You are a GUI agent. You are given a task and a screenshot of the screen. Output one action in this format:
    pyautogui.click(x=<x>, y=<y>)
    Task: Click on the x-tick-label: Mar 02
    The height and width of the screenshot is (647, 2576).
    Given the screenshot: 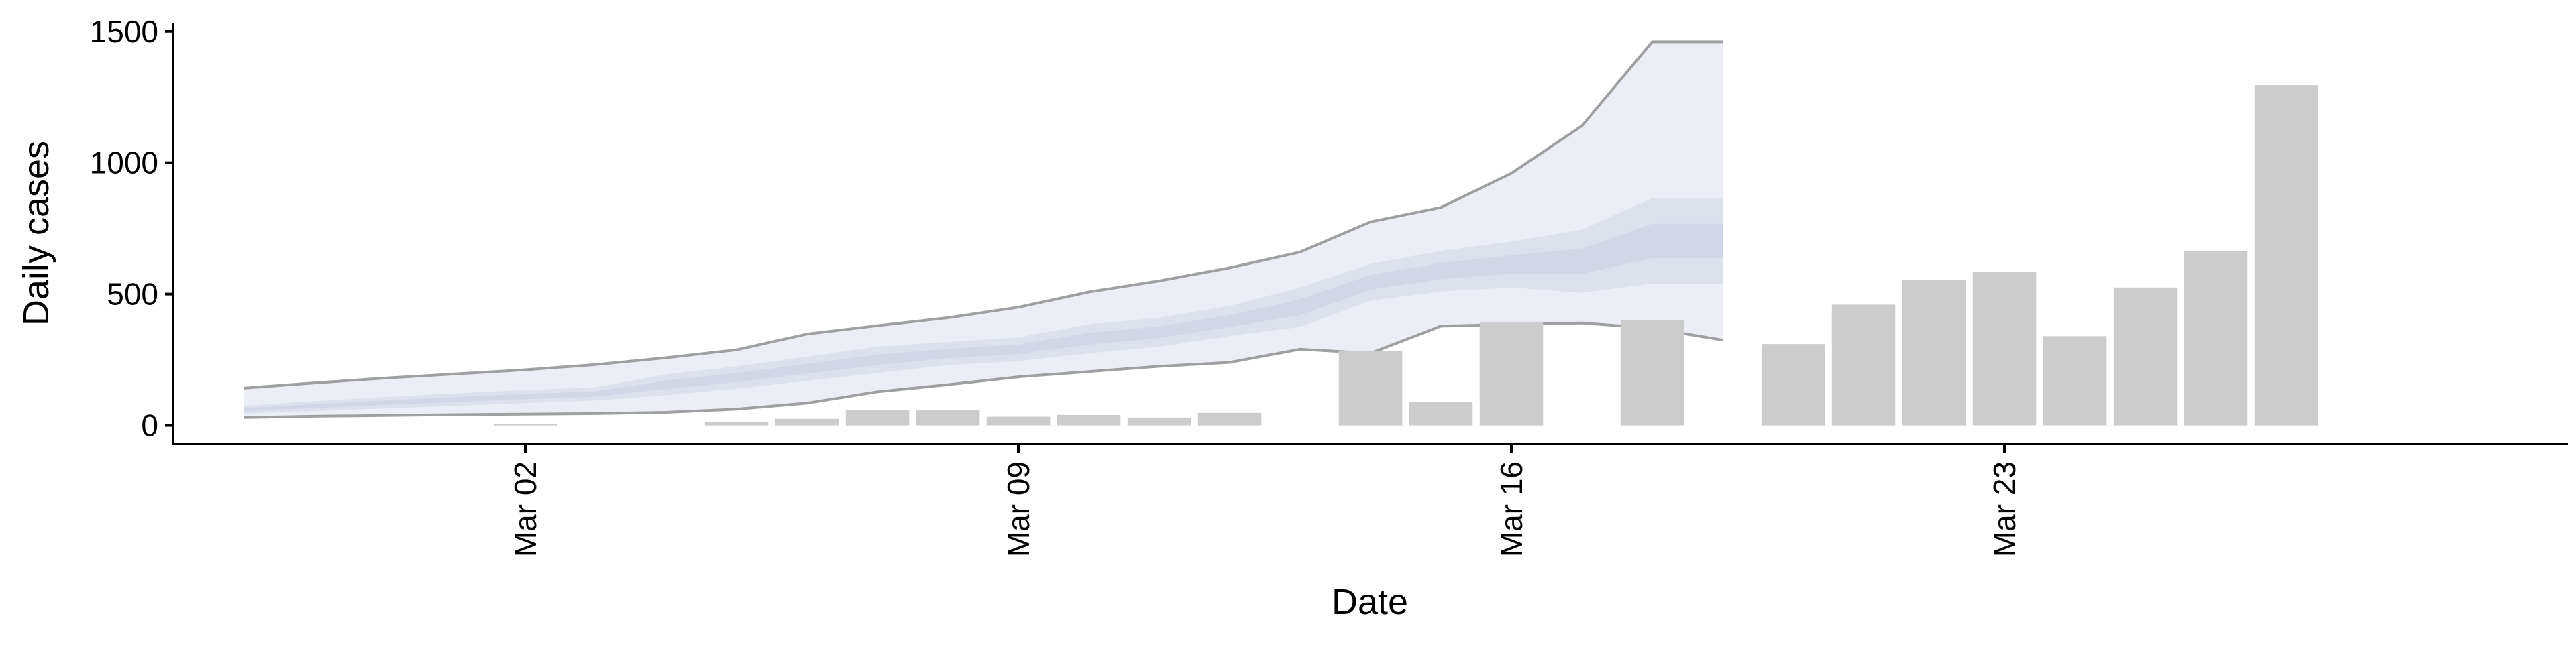 What is the action you would take?
    pyautogui.click(x=525, y=509)
    